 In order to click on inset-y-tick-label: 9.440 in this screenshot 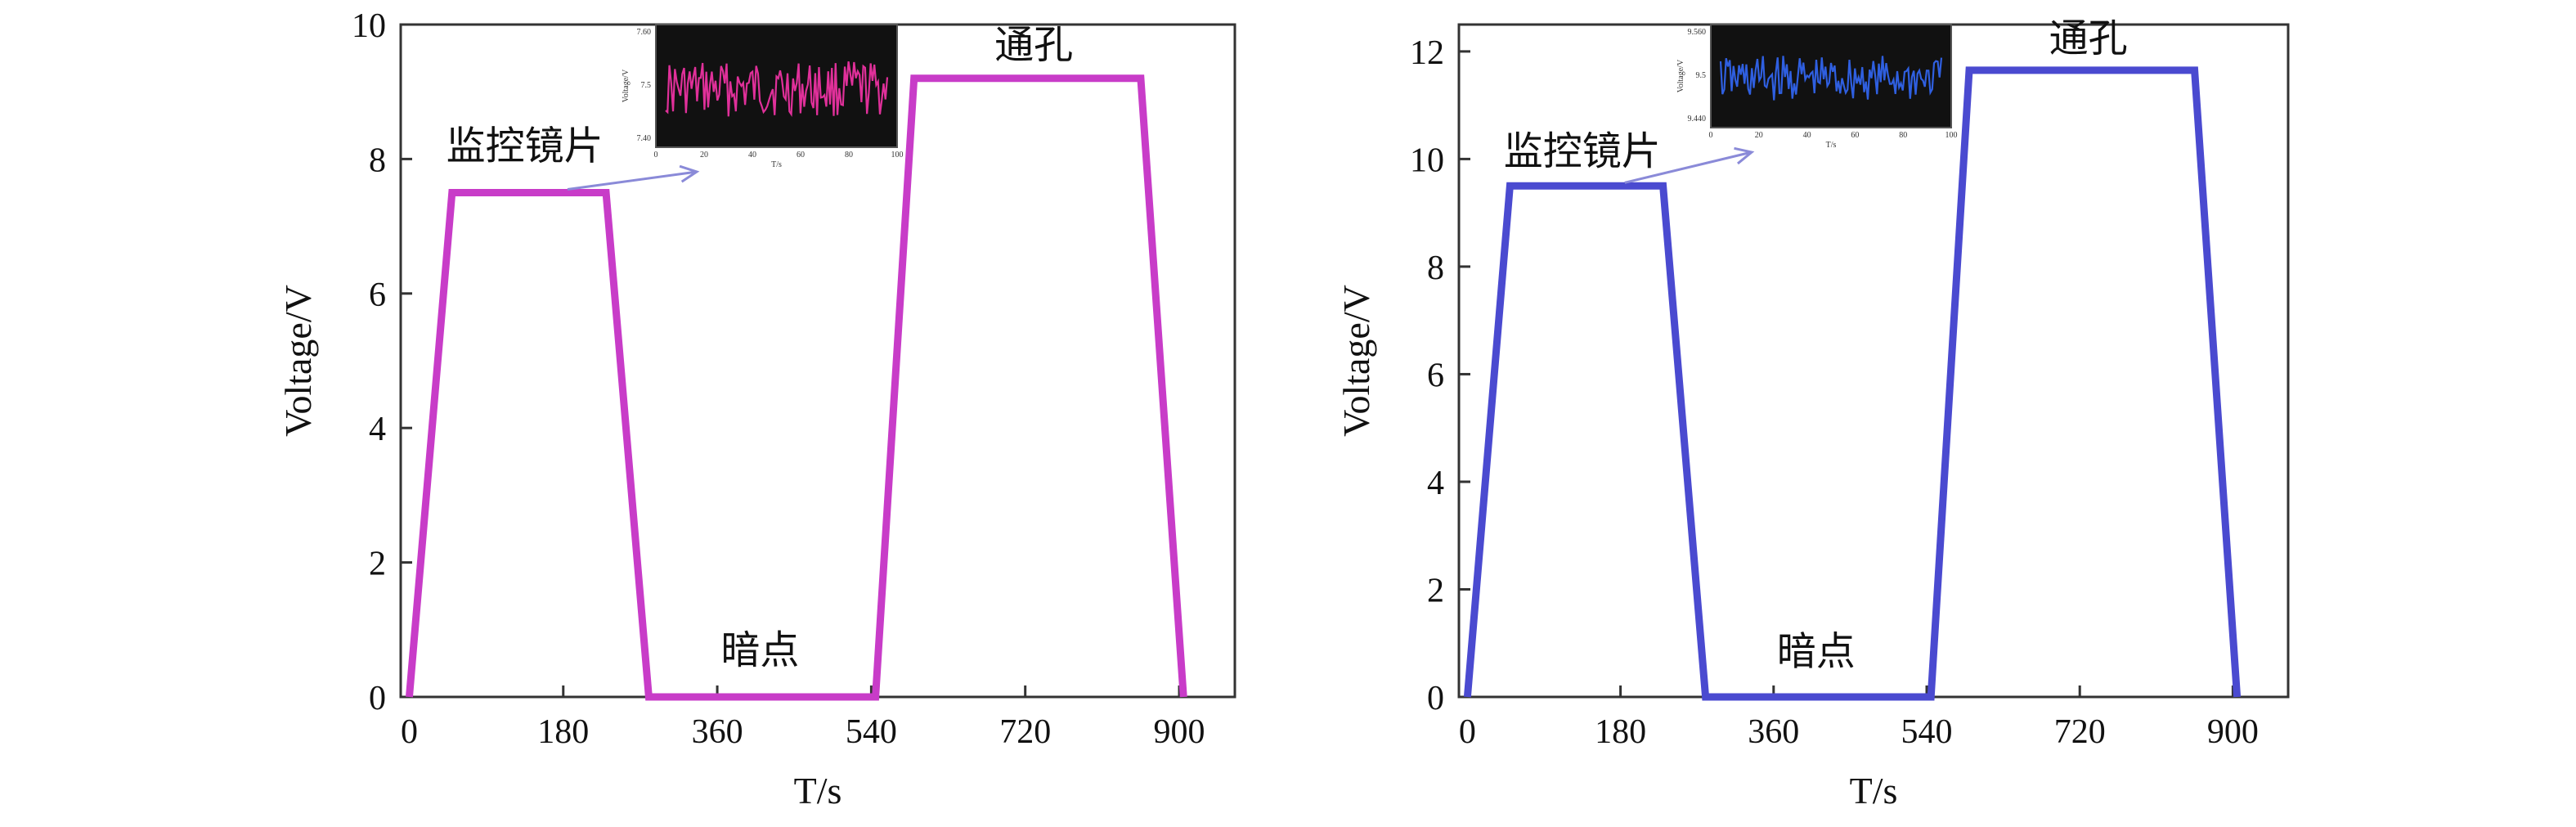, I will do `click(1697, 119)`.